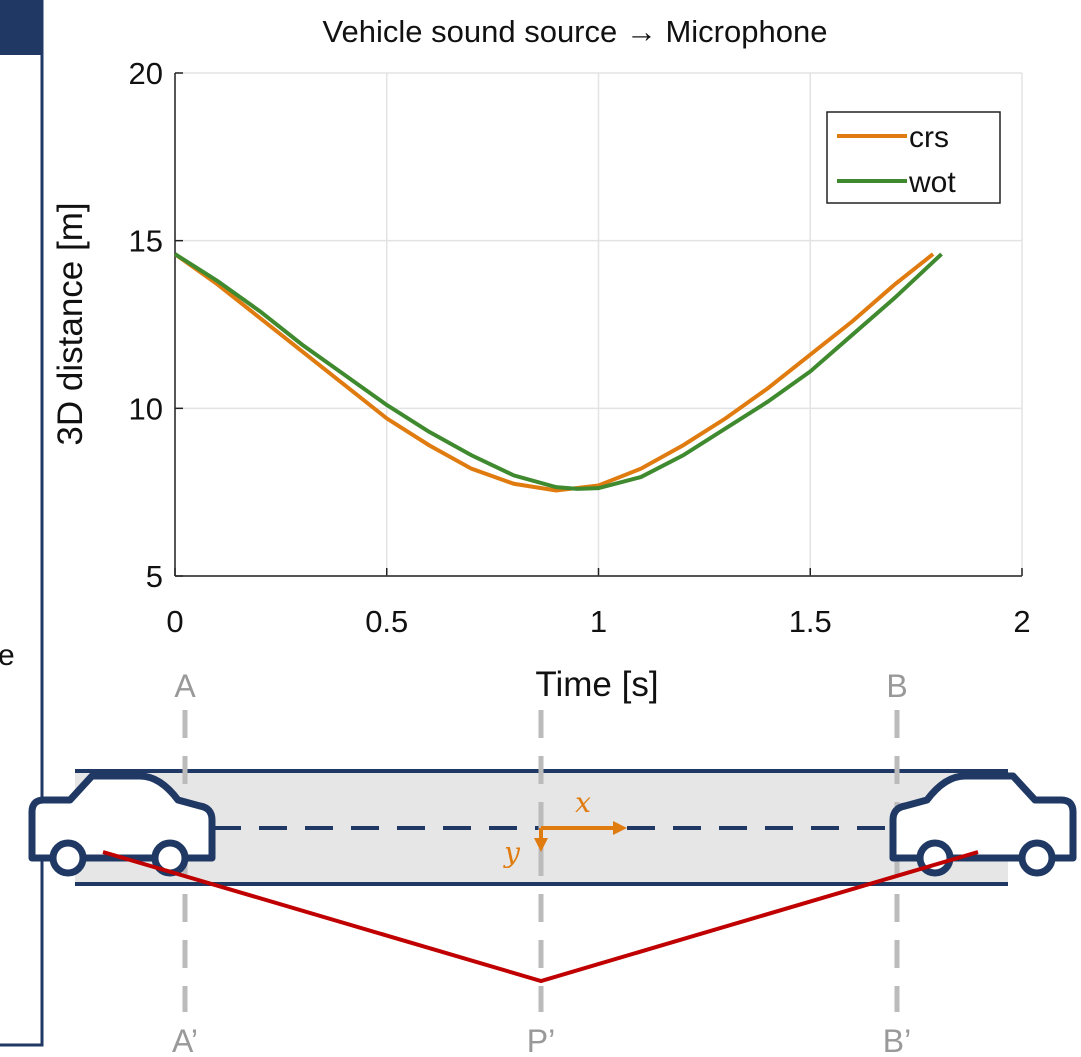 The width and height of the screenshot is (1081, 1057). What do you see at coordinates (185, 686) in the screenshot?
I see `point-label: A` at bounding box center [185, 686].